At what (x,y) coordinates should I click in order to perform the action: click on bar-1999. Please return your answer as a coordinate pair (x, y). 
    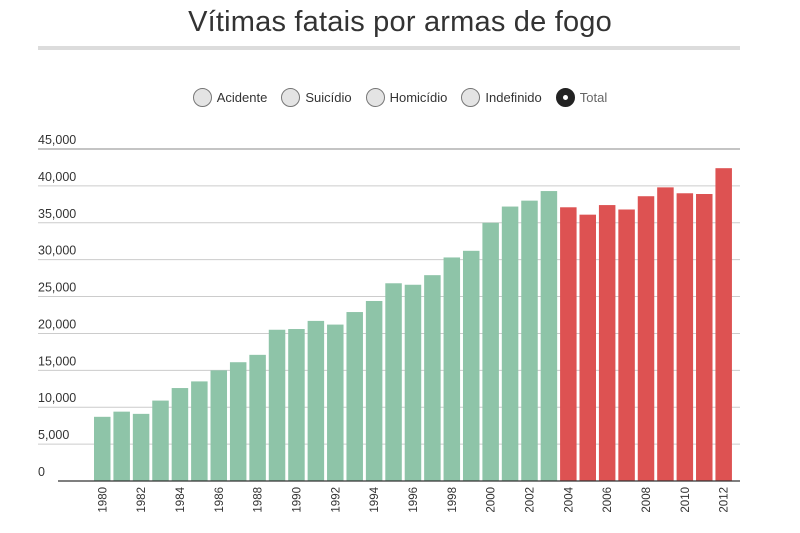
    Looking at the image, I should click on (471, 365).